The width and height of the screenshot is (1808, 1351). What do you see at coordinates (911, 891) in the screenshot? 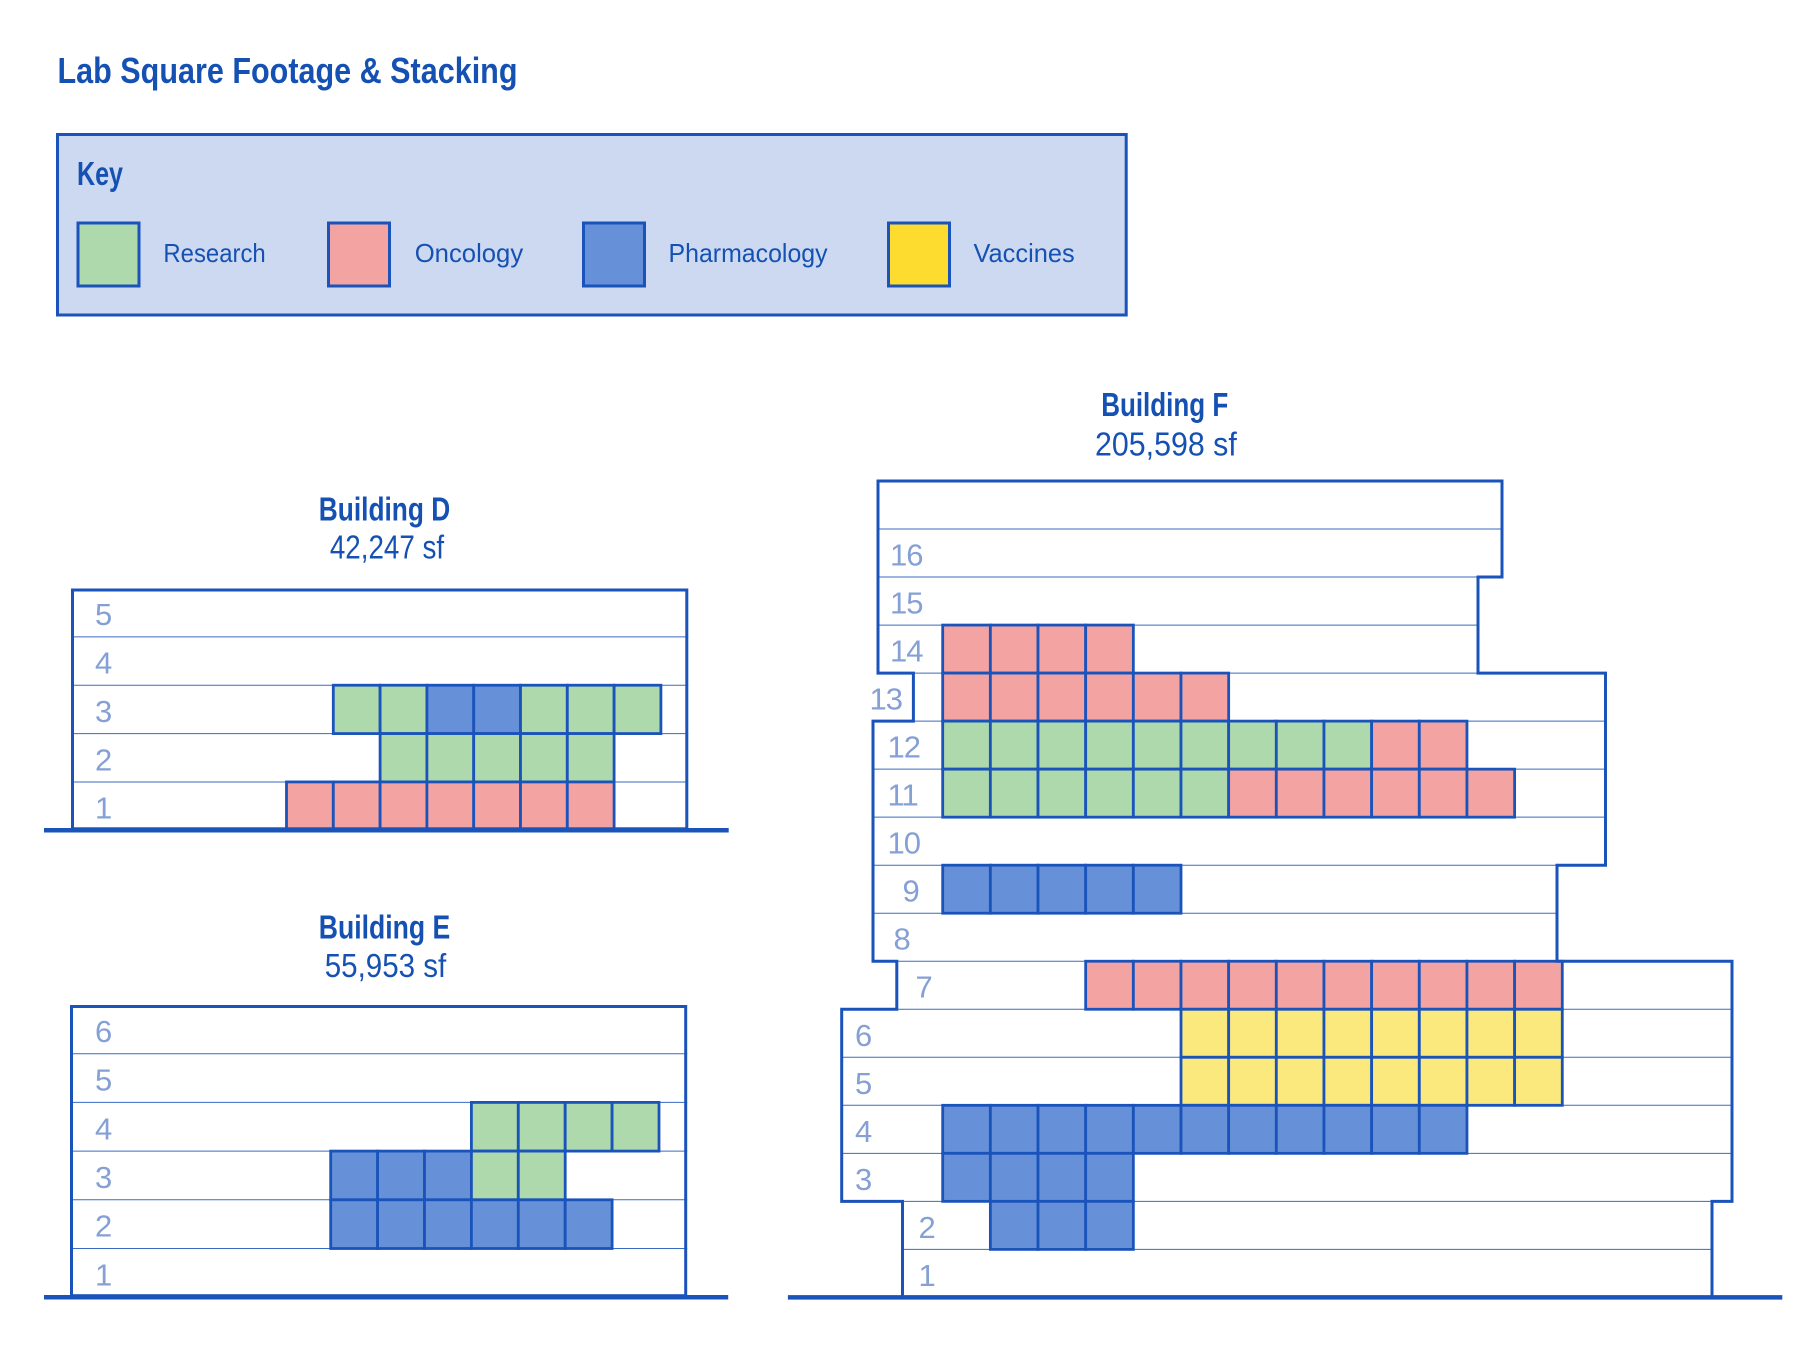
I see `svg-text: 9` at bounding box center [911, 891].